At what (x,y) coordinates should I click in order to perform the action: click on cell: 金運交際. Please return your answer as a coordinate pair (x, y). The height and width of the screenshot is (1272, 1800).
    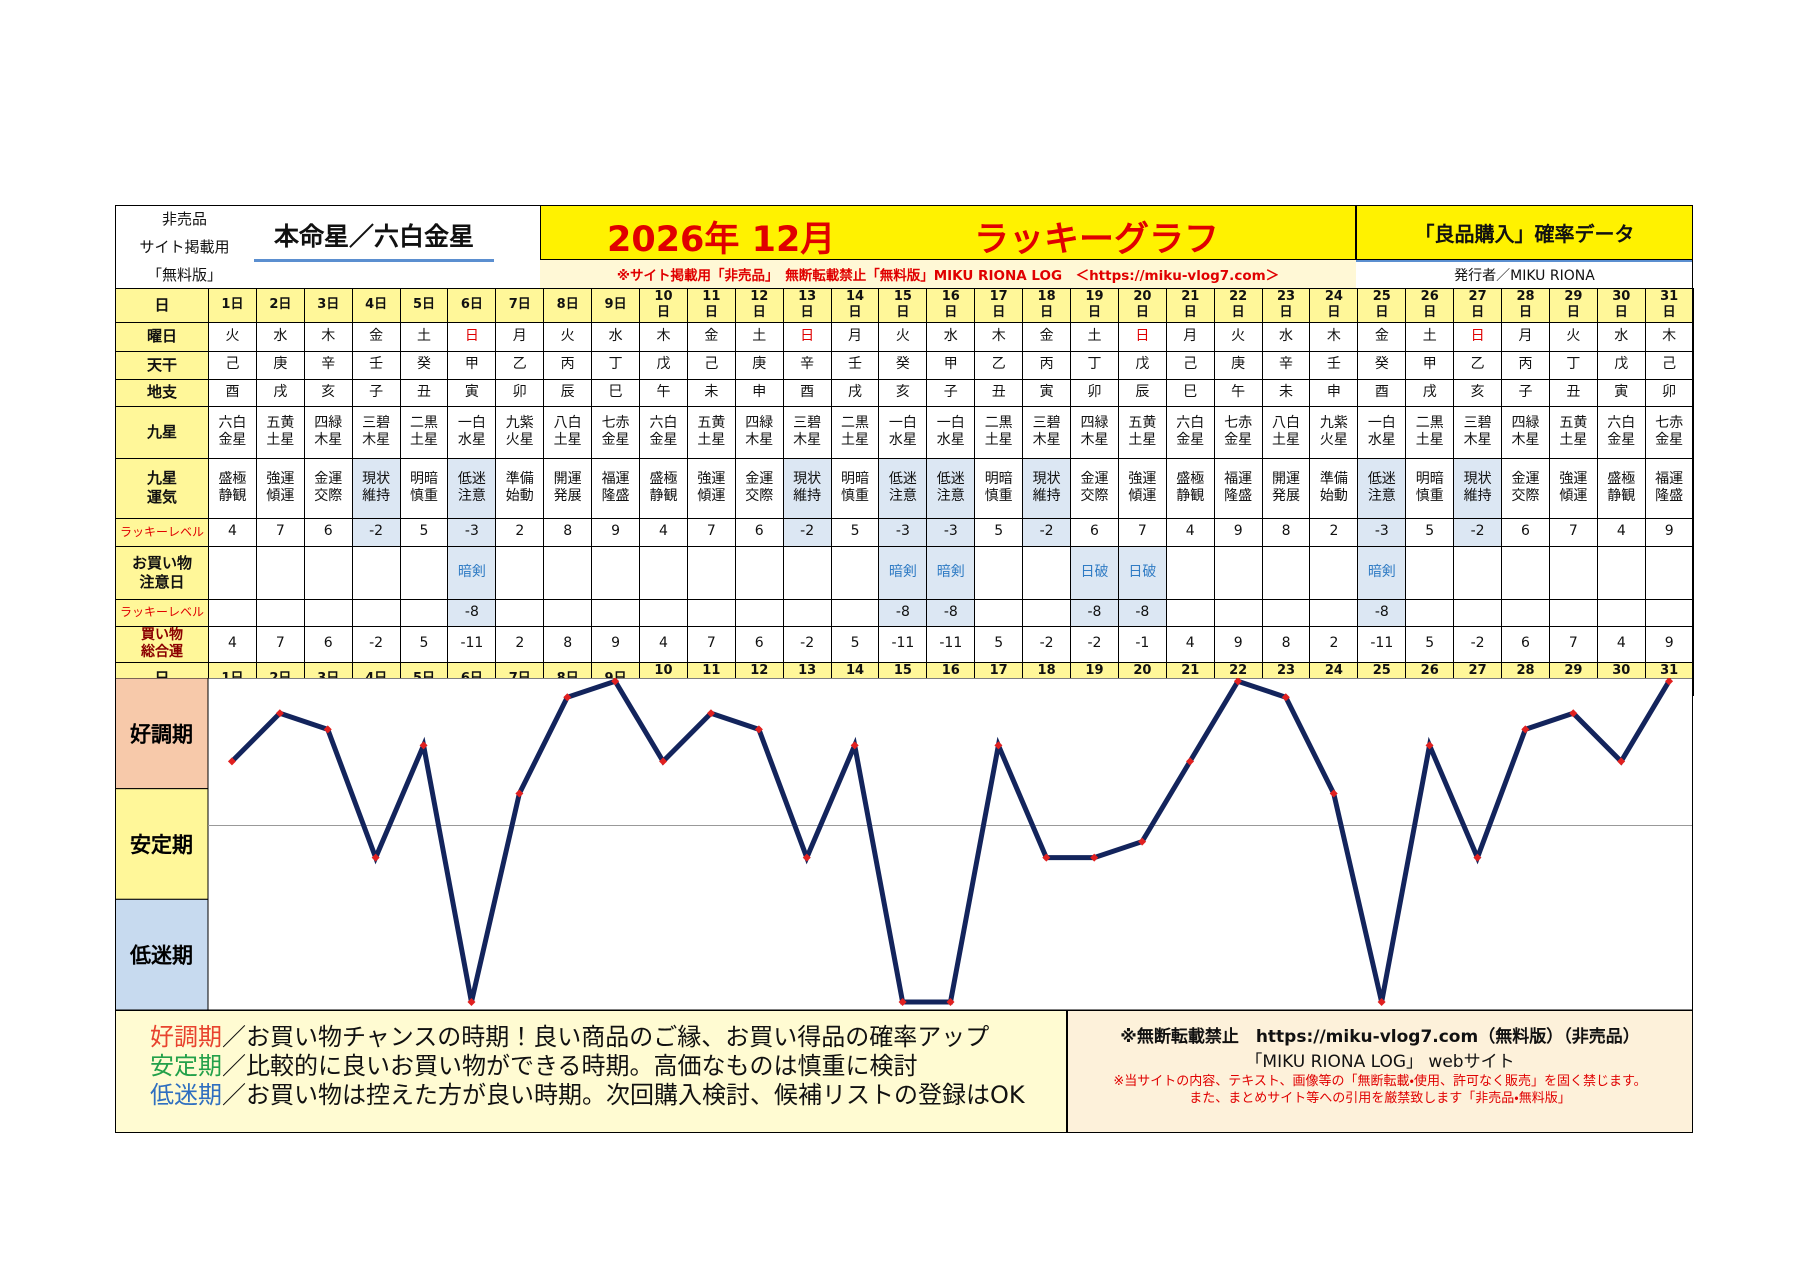
    Looking at the image, I should click on (1094, 488).